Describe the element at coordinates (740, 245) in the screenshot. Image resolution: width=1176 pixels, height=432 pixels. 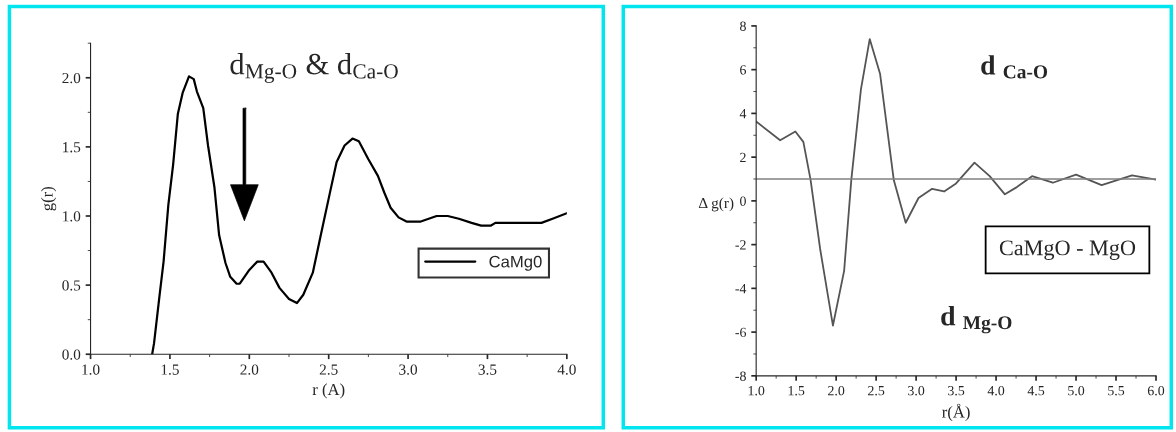
I see `y-tick-label: -2` at that location.